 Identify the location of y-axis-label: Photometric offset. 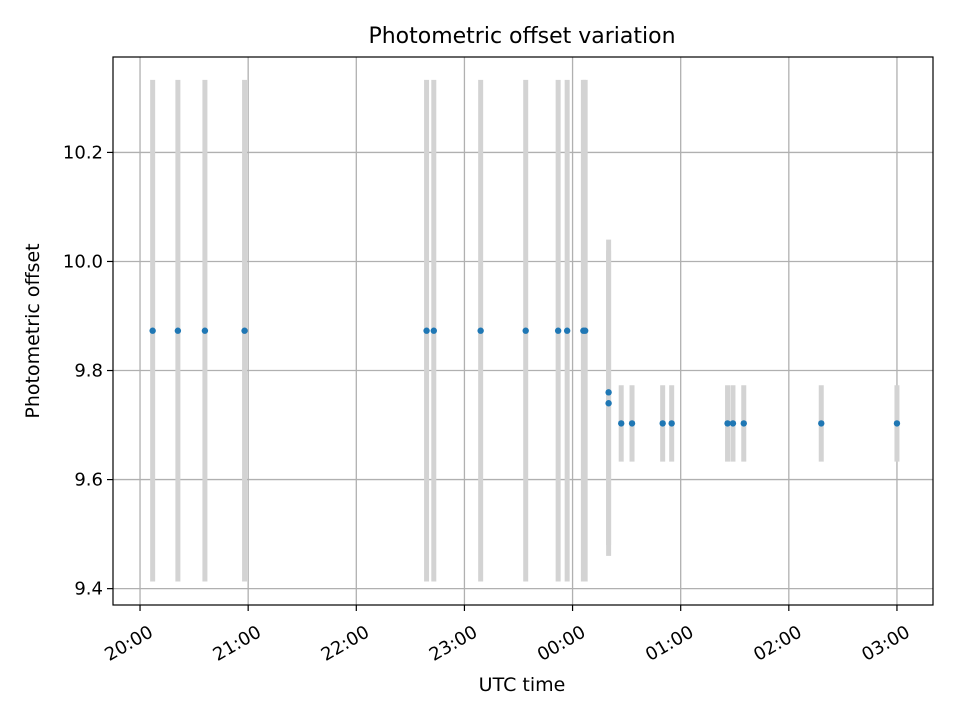
(33, 330).